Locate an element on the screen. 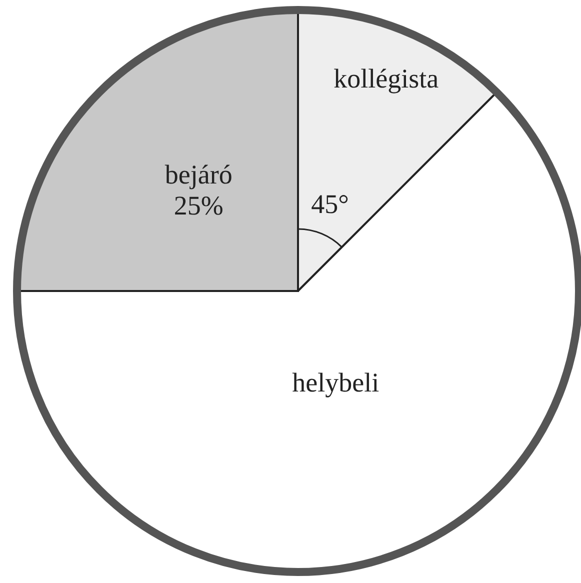  slice-label: kollégista is located at coordinates (386, 79).